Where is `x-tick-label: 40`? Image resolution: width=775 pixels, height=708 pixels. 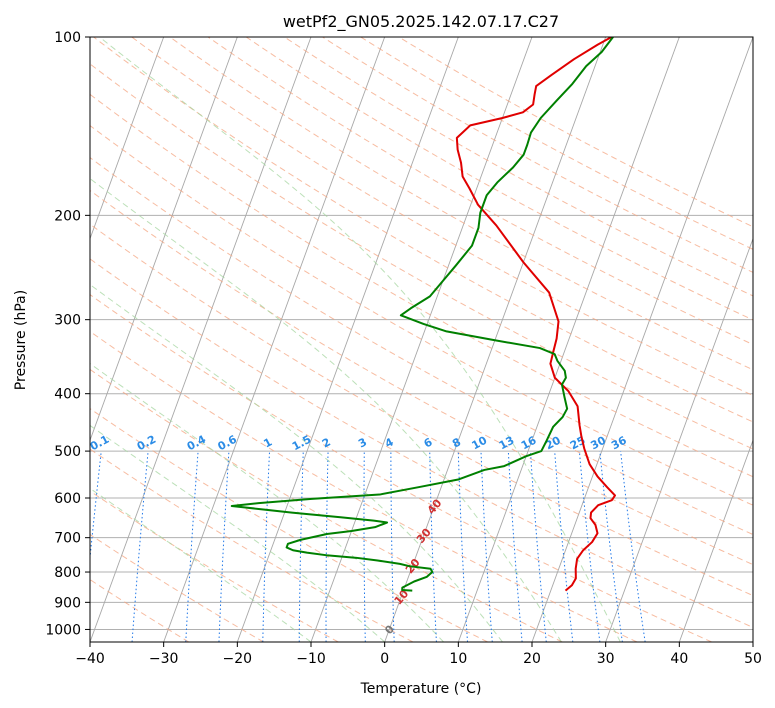 x-tick-label: 40 is located at coordinates (679, 659).